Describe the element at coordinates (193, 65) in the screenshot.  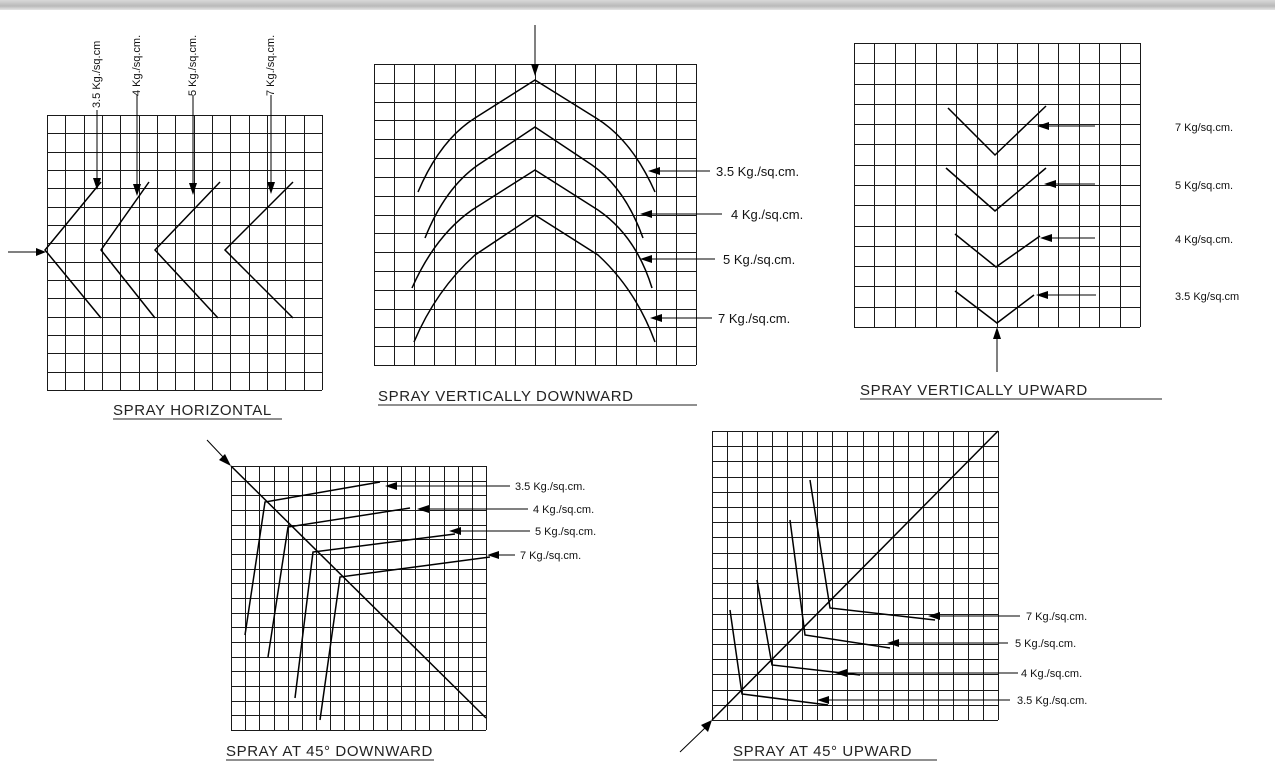
I see `label-5-kg: 5 Kg./sq.cm.` at that location.